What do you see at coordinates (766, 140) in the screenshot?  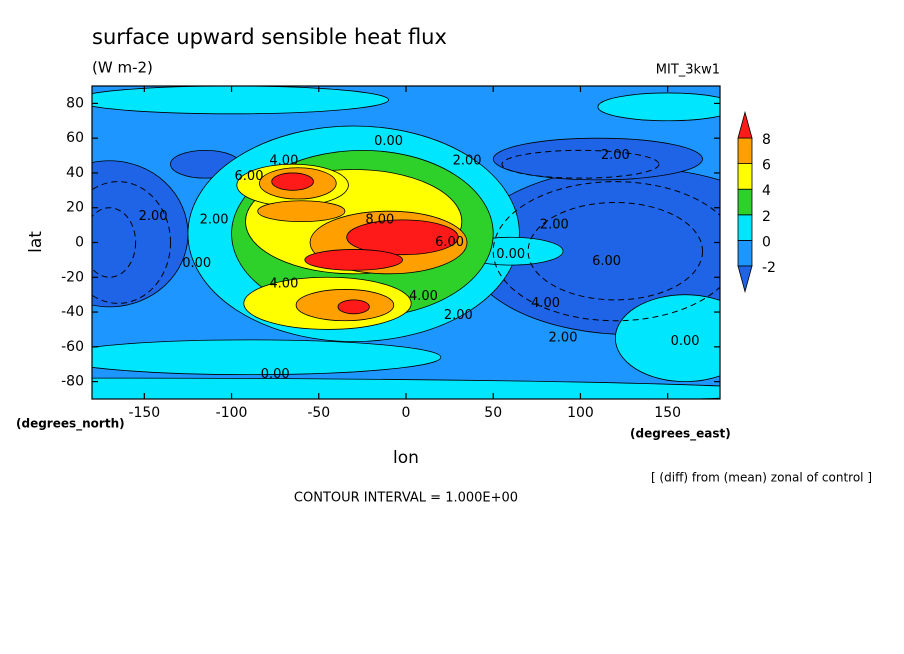 I see `colorbar-label: 8` at bounding box center [766, 140].